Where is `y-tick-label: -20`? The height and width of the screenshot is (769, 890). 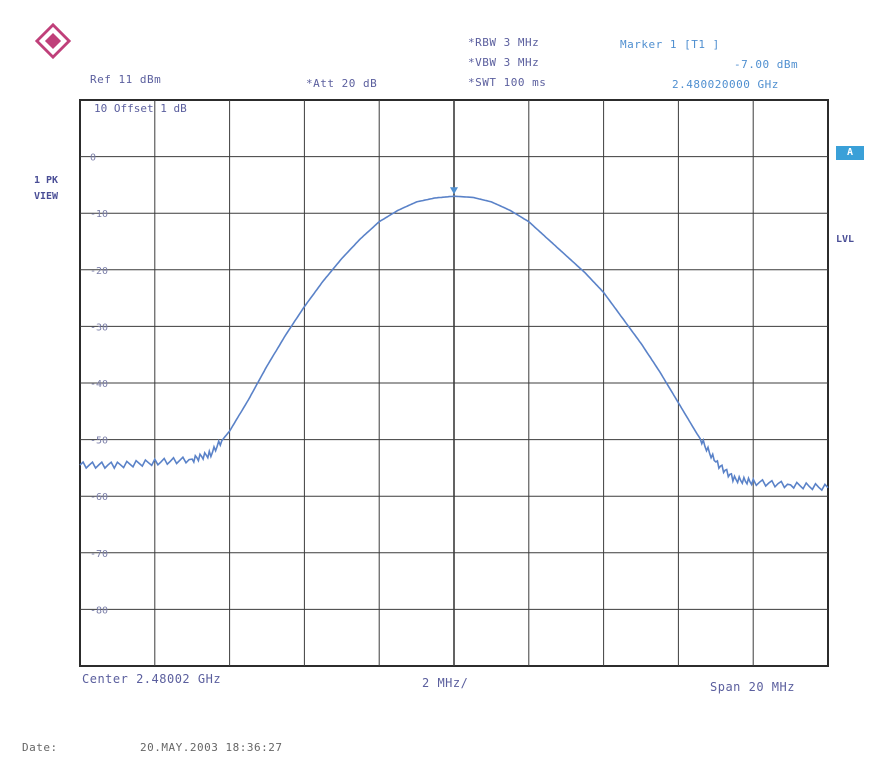 y-tick-label: -20 is located at coordinates (99, 271).